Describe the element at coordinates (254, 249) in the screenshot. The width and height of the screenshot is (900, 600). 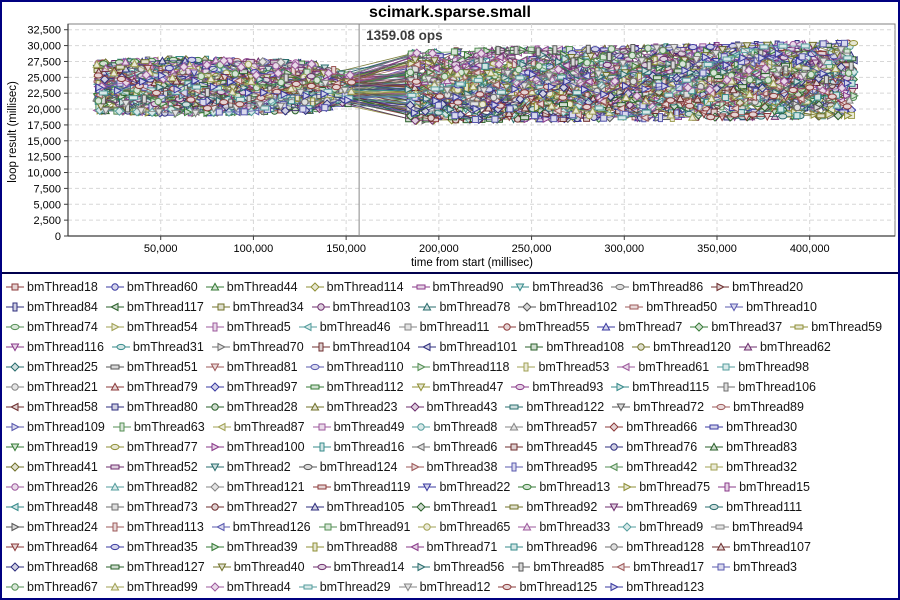
I see `x-tick-label: 100,000` at that location.